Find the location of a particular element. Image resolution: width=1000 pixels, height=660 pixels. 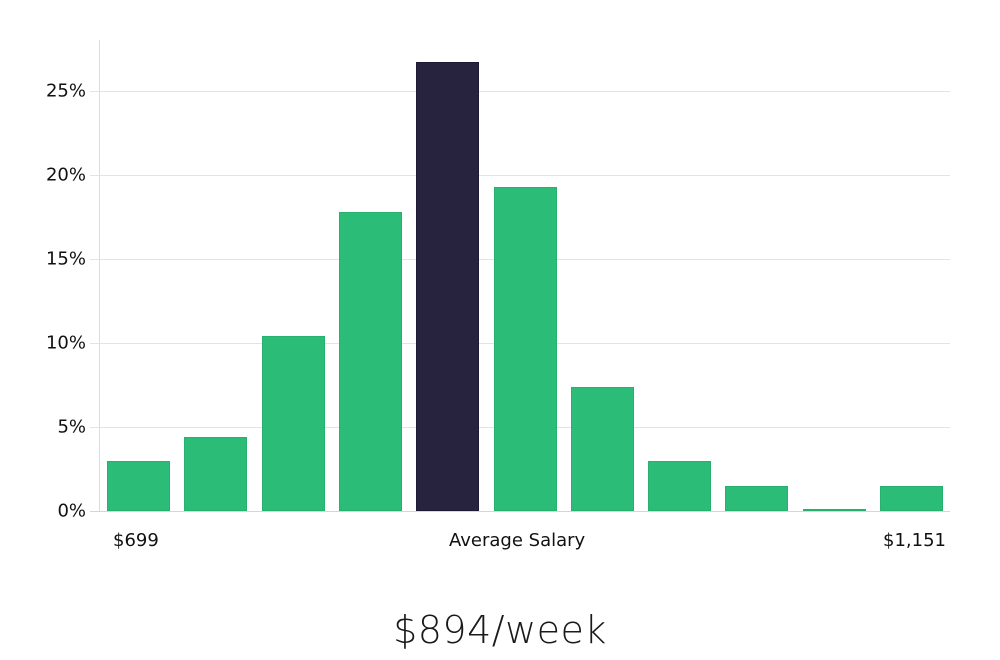

y-tick-label: 5% is located at coordinates (71, 427).